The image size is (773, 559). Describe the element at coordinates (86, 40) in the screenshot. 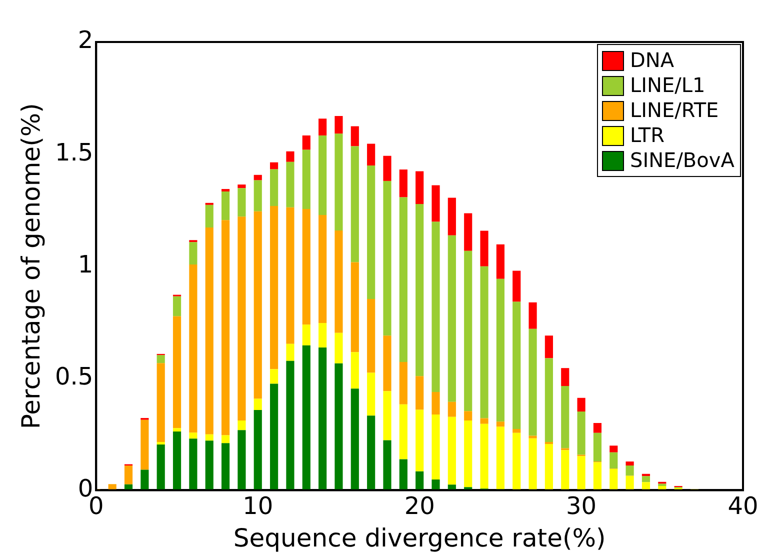

I see `y-tick-label: 2` at that location.